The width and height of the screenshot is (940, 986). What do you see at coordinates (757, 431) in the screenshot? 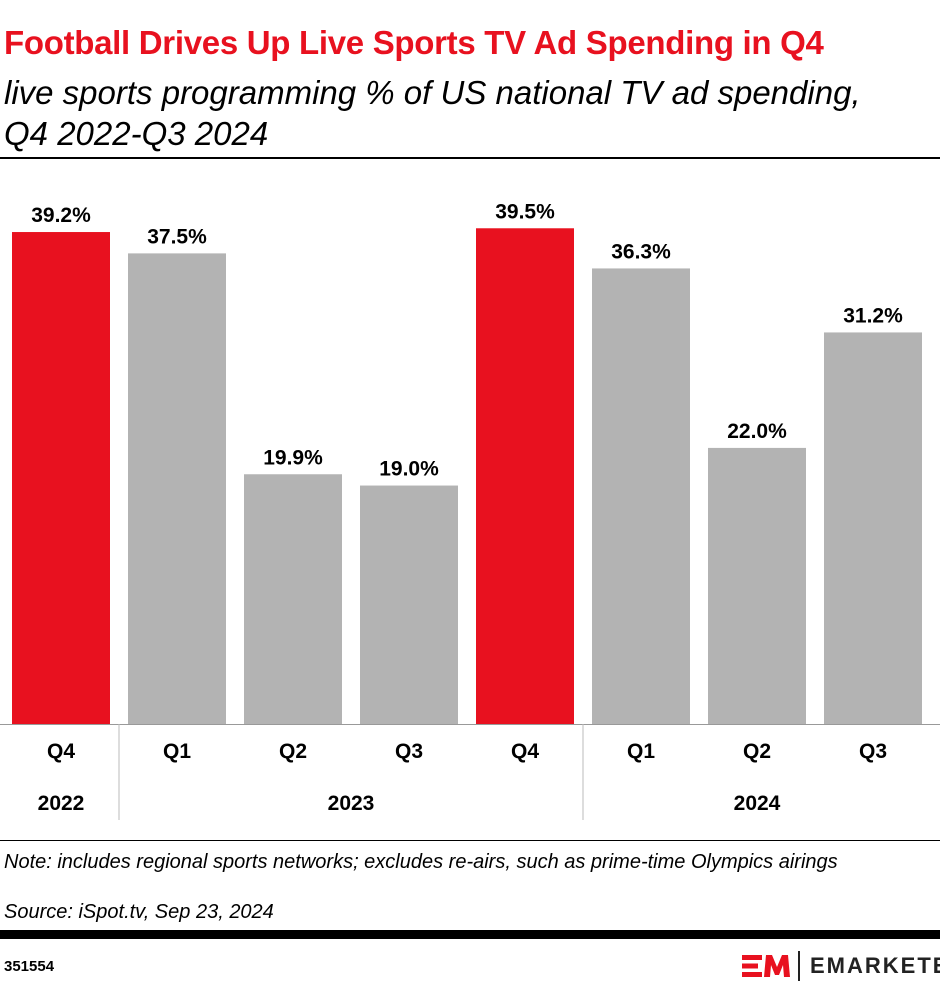
I see `data-label: 22.0%` at bounding box center [757, 431].